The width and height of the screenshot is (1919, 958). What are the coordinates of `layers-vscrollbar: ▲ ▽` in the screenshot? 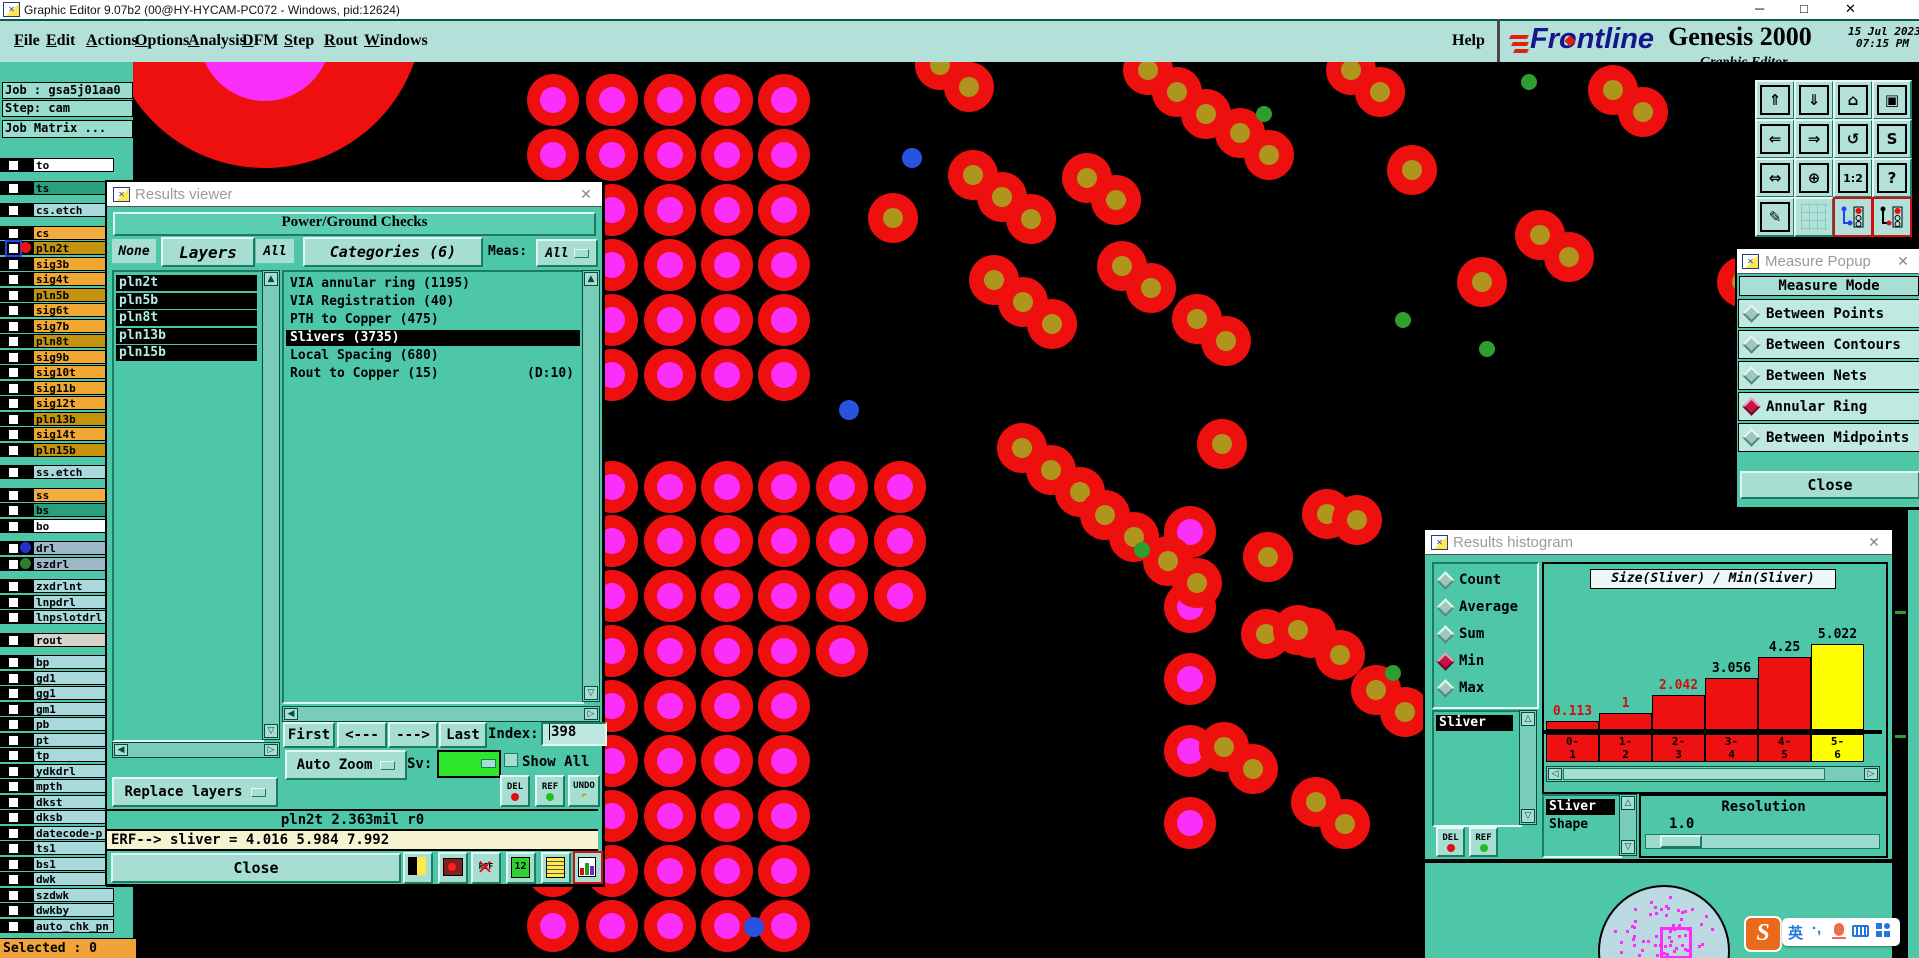 It's located at (271, 505).